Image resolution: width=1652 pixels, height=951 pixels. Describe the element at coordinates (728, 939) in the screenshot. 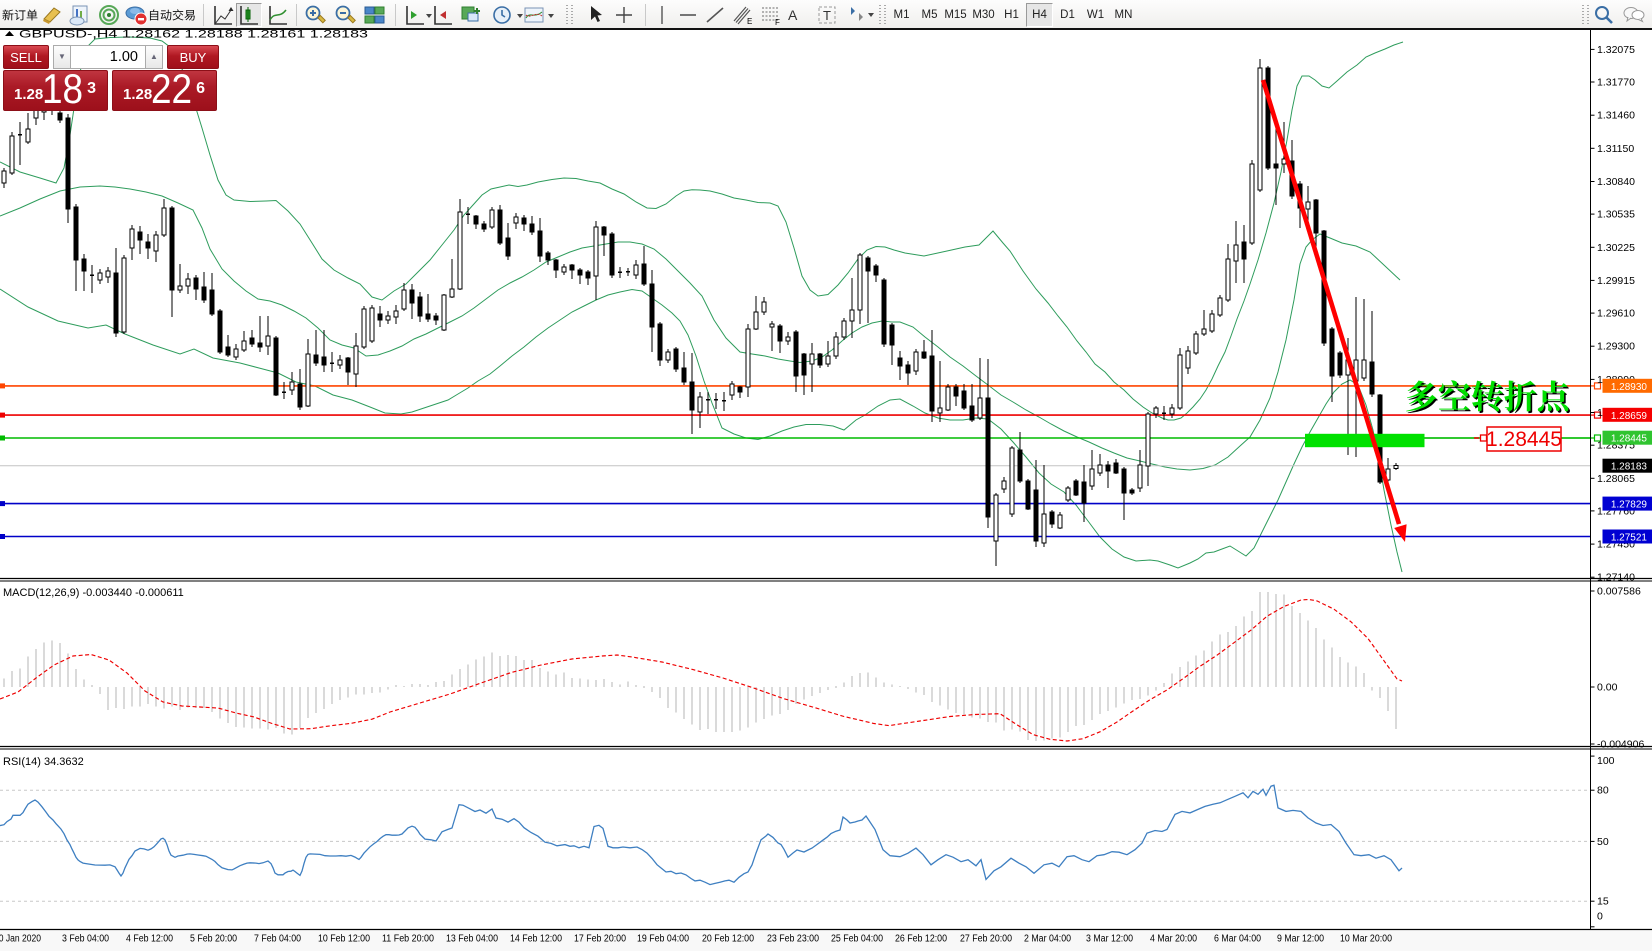

I see `svg-text: 20 Feb 12:00` at that location.